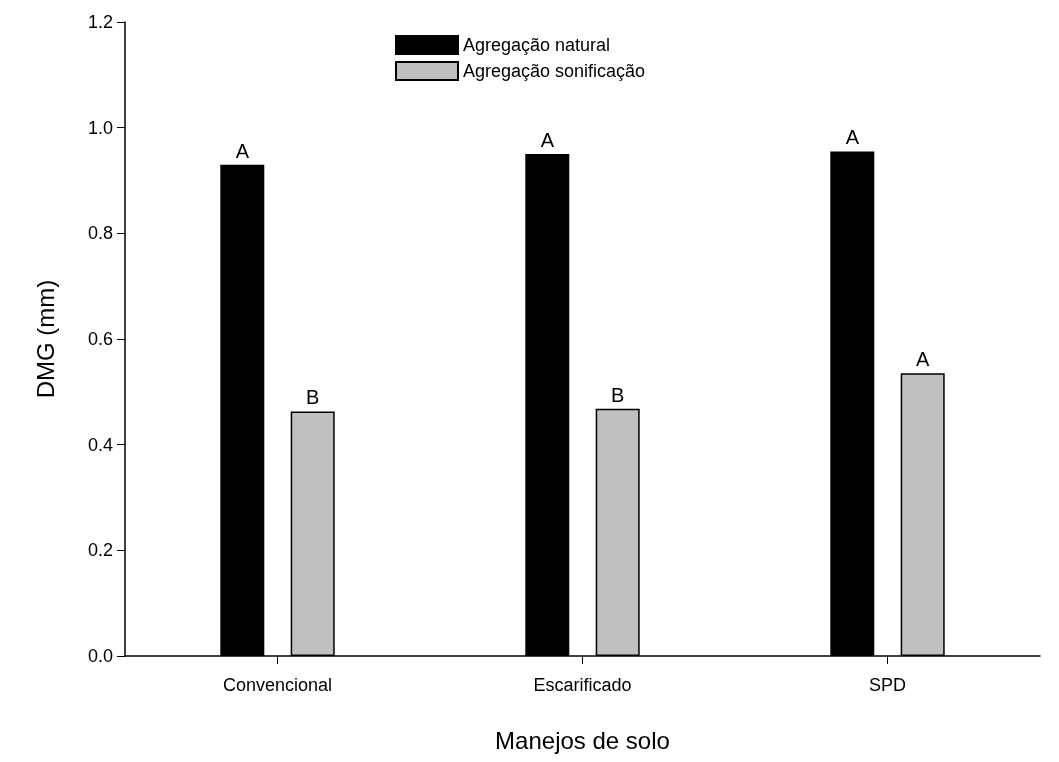 The height and width of the screenshot is (762, 1059). Describe the element at coordinates (537, 45) in the screenshot. I see `legend-label: Agregação natural` at that location.